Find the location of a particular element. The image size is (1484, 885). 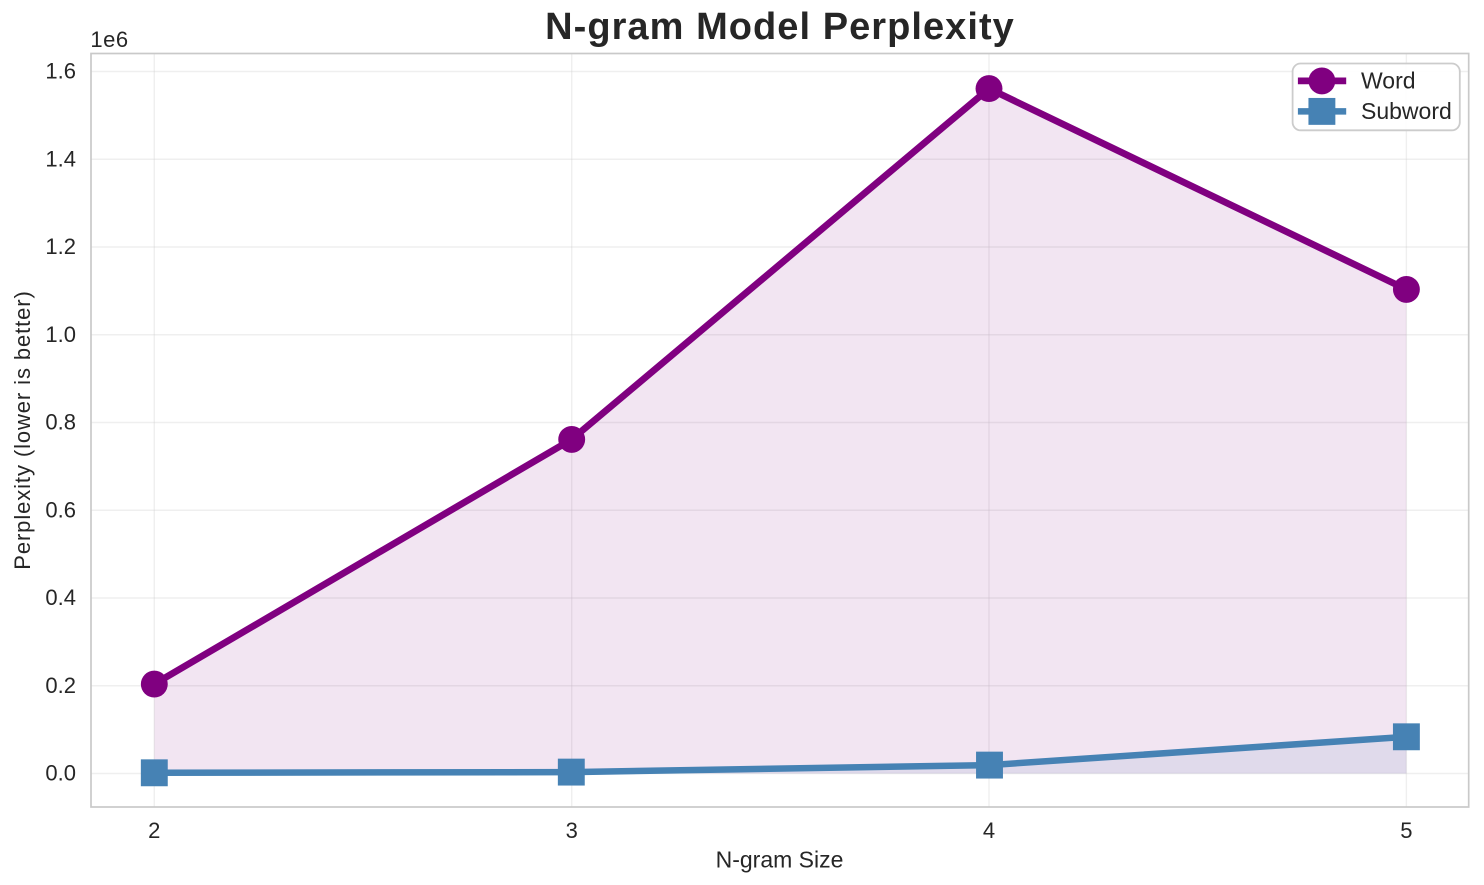

svg-text: Word is located at coordinates (1388, 81).